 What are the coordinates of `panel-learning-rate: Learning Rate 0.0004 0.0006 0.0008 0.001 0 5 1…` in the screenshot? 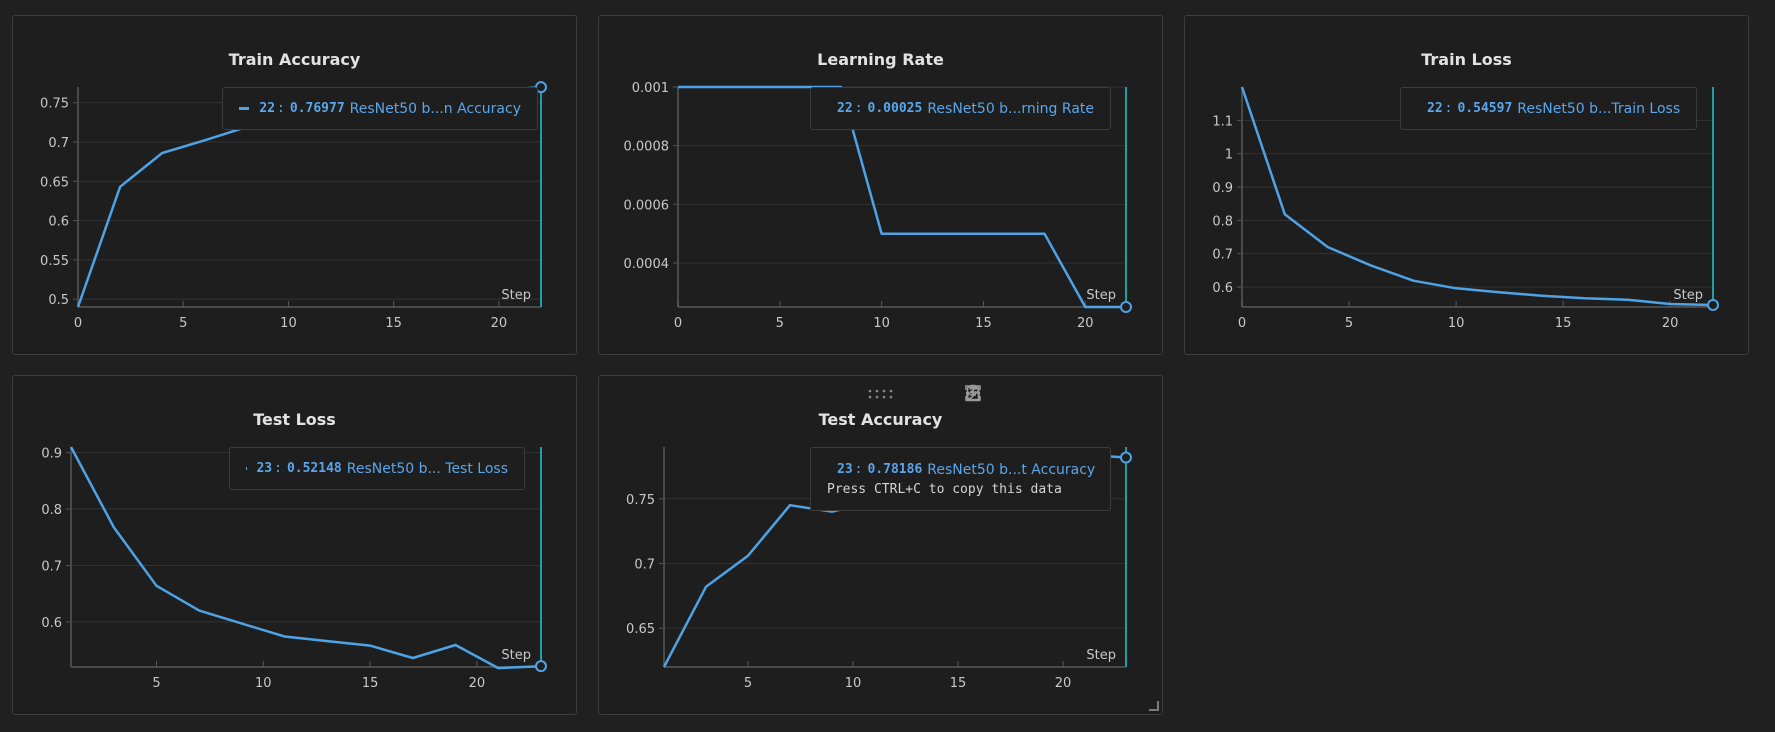 It's located at (880, 185).